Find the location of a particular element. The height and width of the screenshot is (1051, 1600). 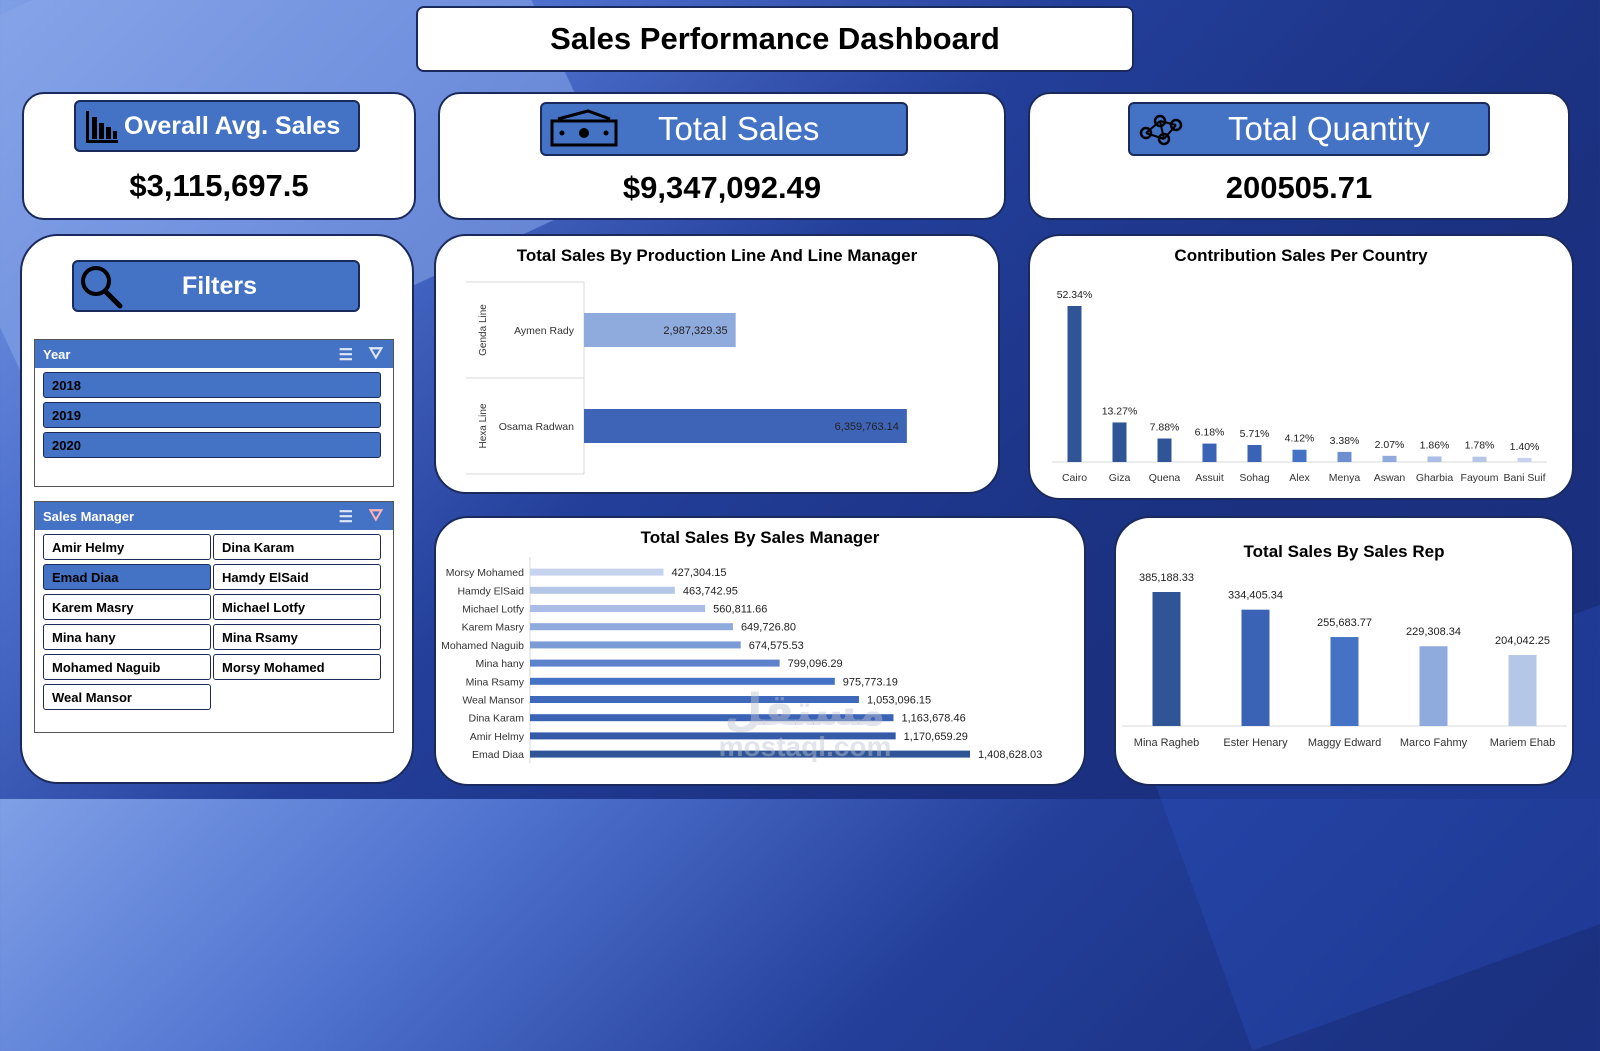

group-label: Hexa Line is located at coordinates (483, 425).